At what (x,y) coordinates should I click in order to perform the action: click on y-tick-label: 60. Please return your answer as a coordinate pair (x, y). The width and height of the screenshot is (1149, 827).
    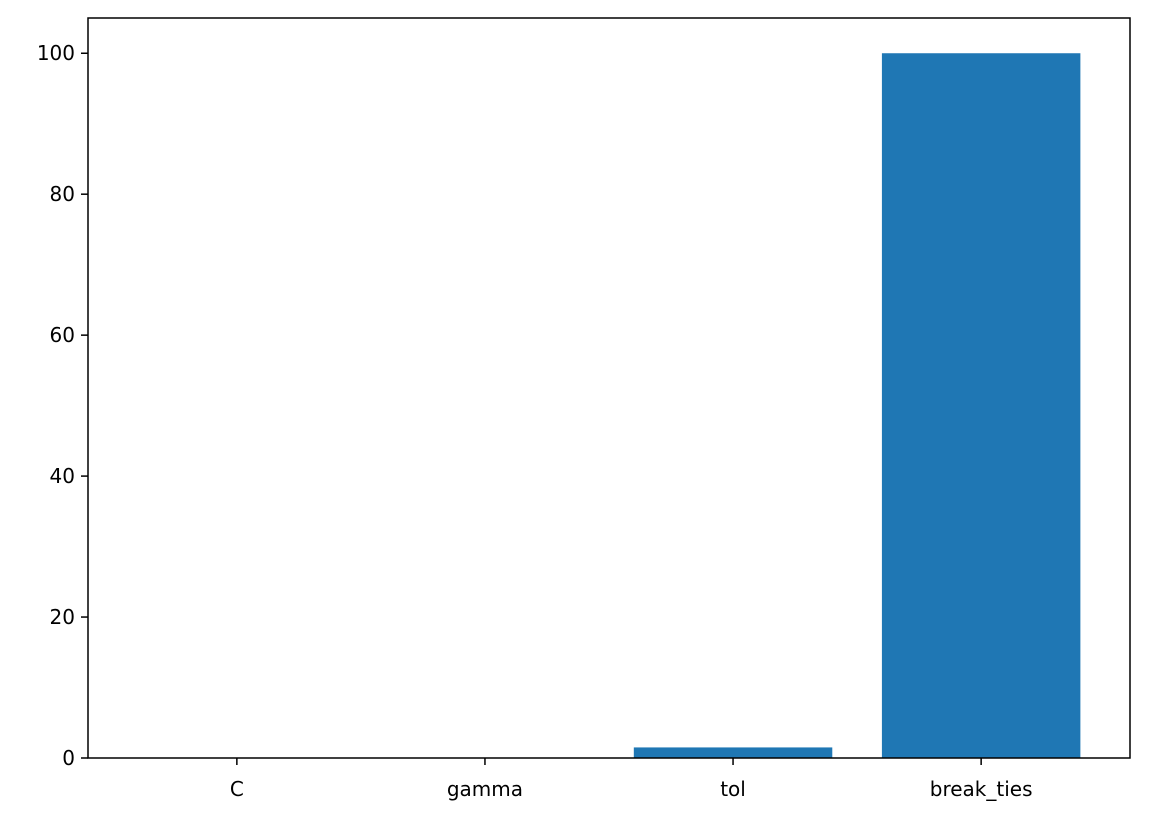
    Looking at the image, I should click on (62, 335).